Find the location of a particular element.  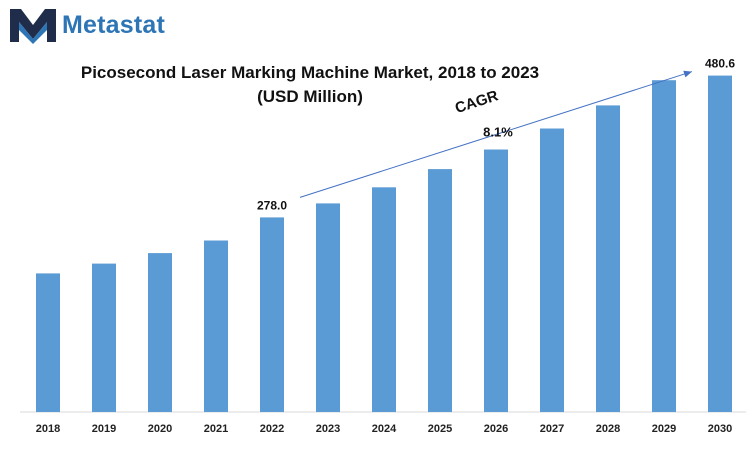

bar-2021 is located at coordinates (216, 326).